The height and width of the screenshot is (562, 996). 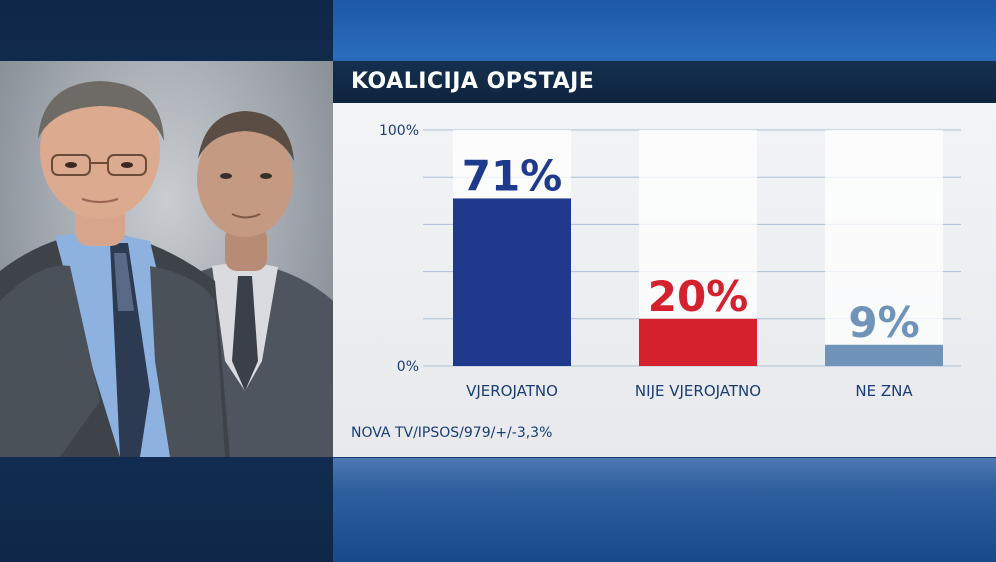 What do you see at coordinates (512, 175) in the screenshot?
I see `bar-value-label: 71%` at bounding box center [512, 175].